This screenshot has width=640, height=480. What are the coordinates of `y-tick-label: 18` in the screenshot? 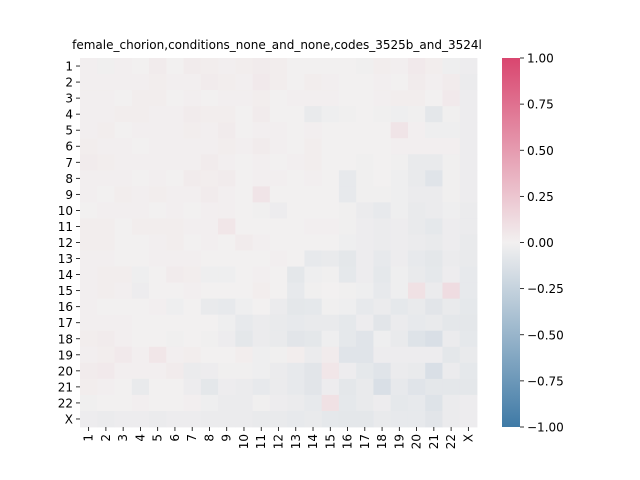 It's located at (65, 339).